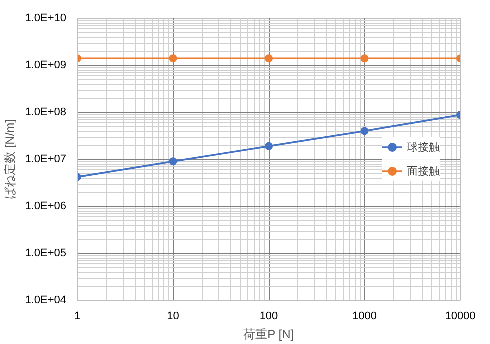 Image resolution: width=490 pixels, height=344 pixels. I want to click on x-tick-label: 1, so click(77, 316).